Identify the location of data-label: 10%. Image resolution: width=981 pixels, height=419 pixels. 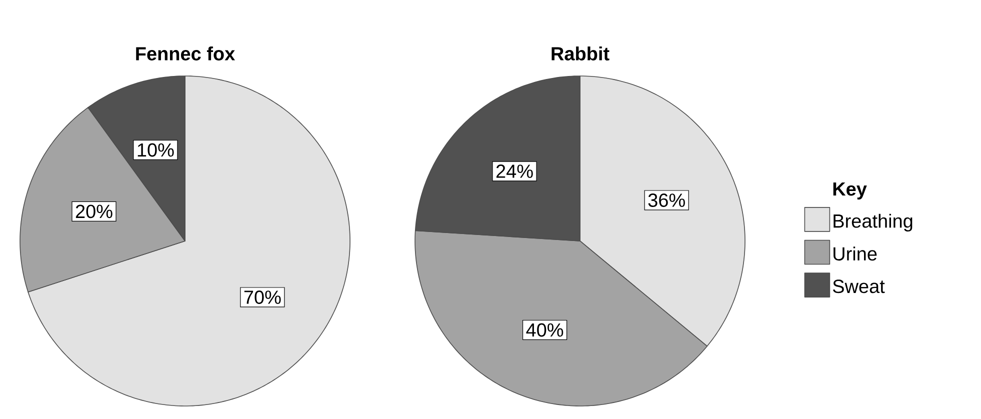
(156, 150).